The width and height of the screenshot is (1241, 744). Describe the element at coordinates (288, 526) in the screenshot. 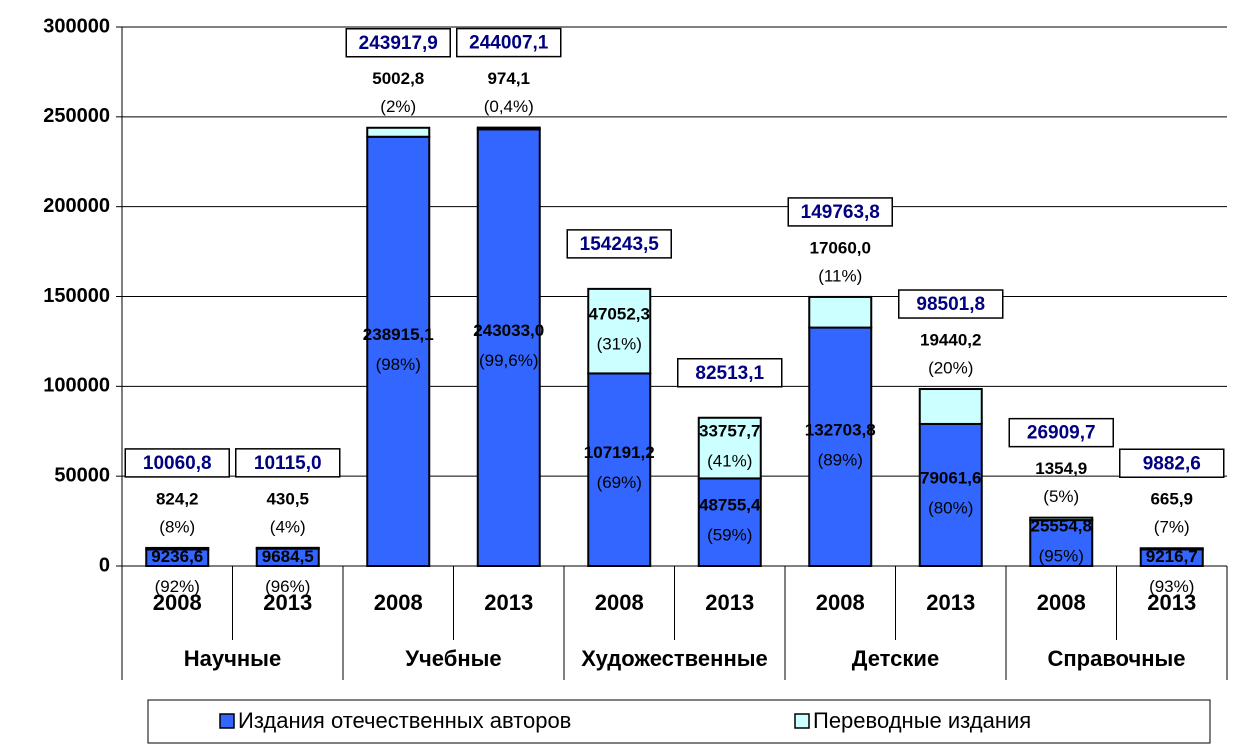

I see `percent-label: (4%)` at that location.